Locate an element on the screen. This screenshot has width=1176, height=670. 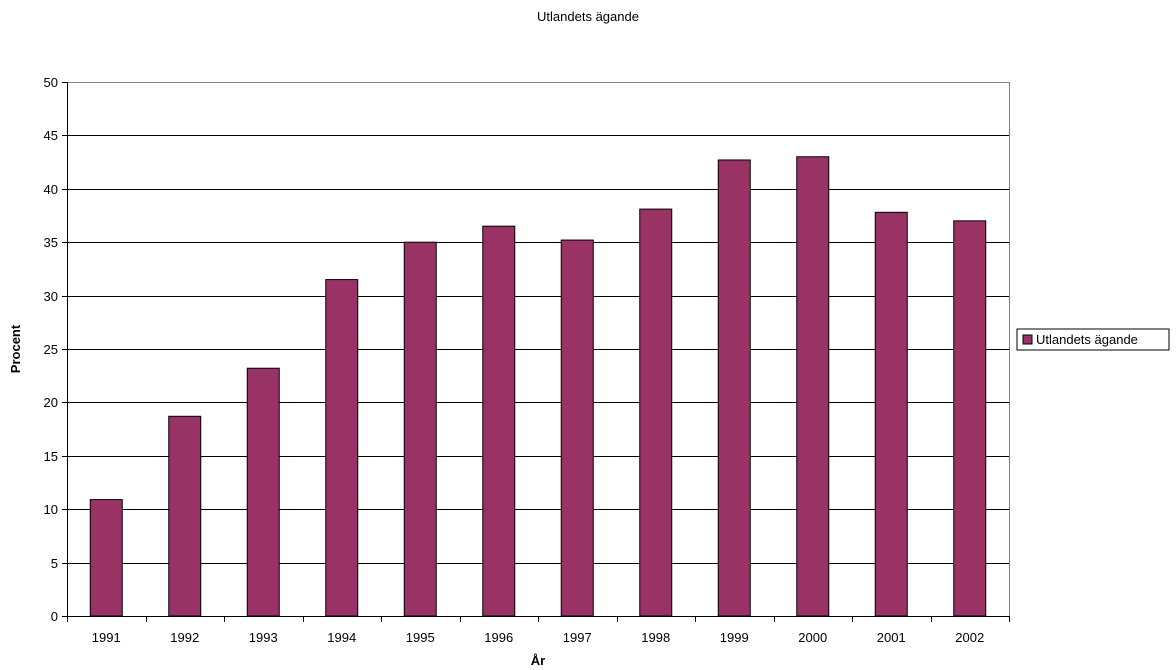
y-tick-label: 30 is located at coordinates (51, 296).